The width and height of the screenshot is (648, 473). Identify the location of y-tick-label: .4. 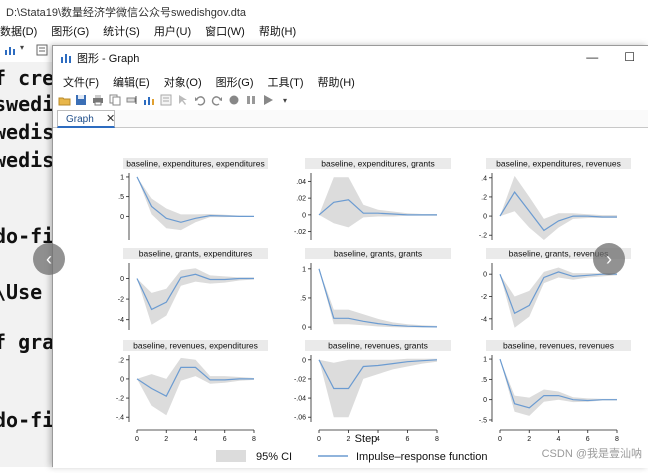
(484, 178).